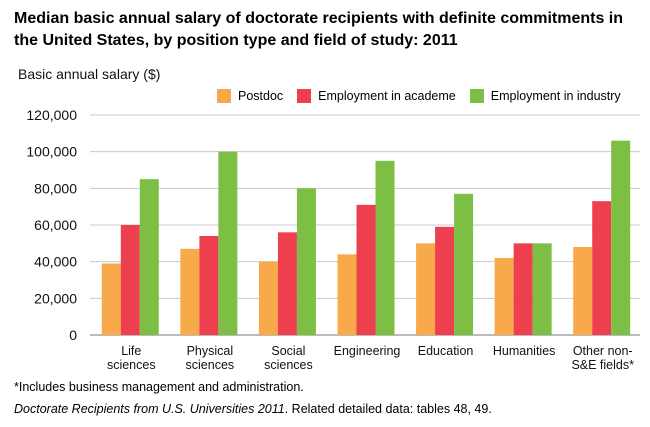 This screenshot has width=650, height=427. I want to click on y-tick-label: 20,000, so click(55, 298).